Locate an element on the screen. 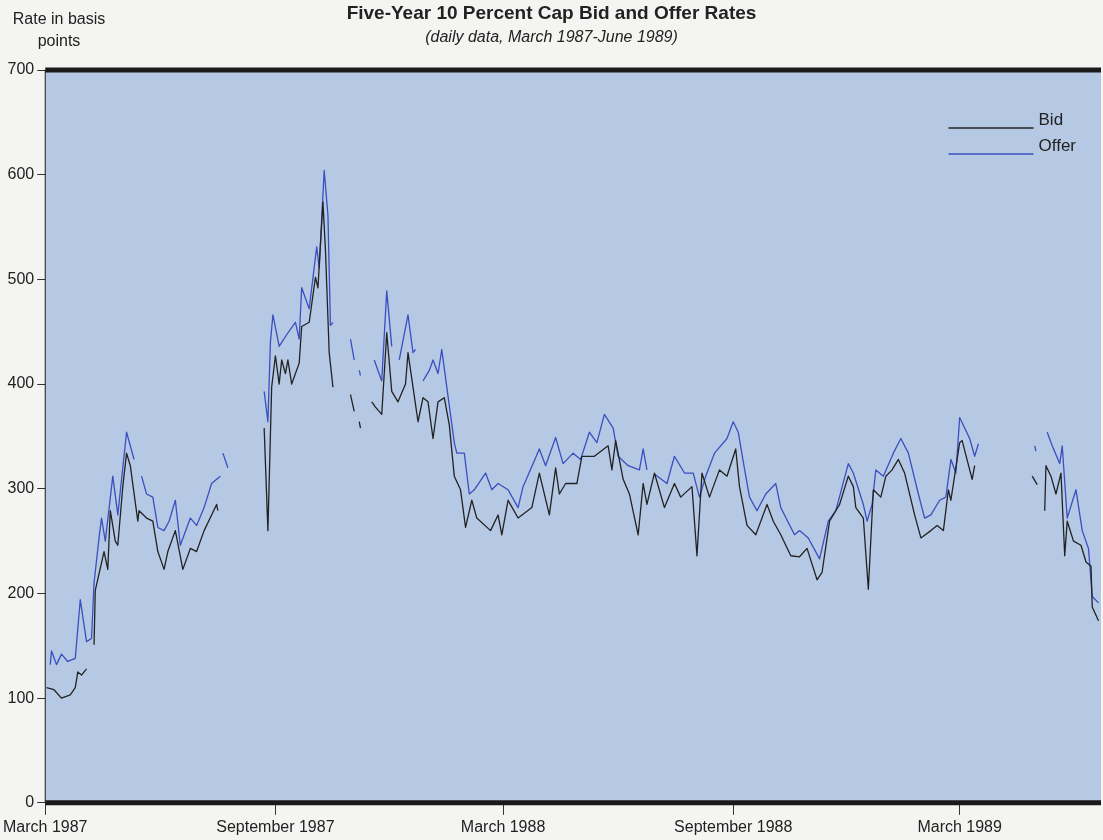 Image resolution: width=1103 pixels, height=840 pixels. y-tick-label: 300 is located at coordinates (21, 488).